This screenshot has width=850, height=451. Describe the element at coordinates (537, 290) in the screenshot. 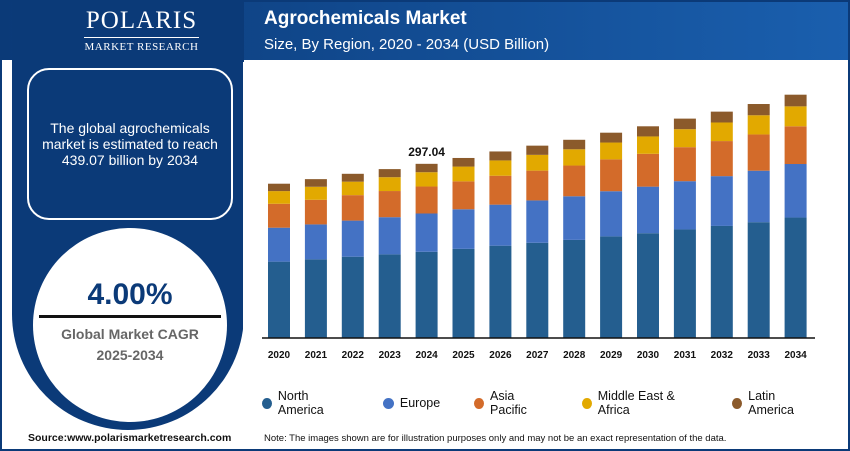

I see `bar-north-america-2027` at that location.